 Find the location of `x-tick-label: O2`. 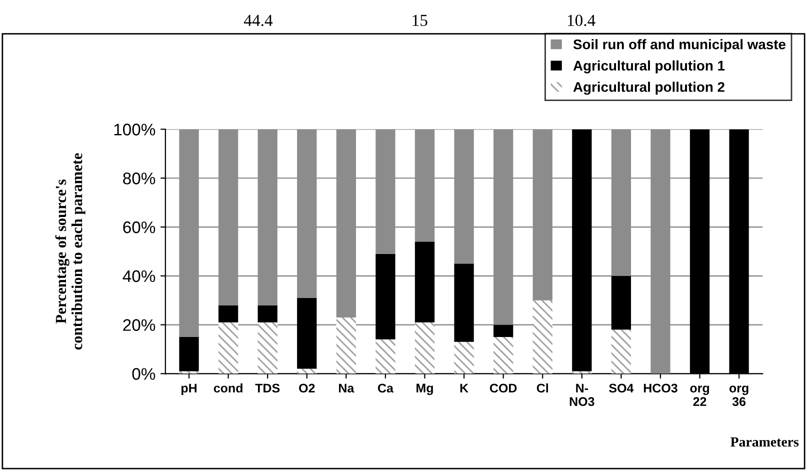

x-tick-label: O2 is located at coordinates (307, 388).